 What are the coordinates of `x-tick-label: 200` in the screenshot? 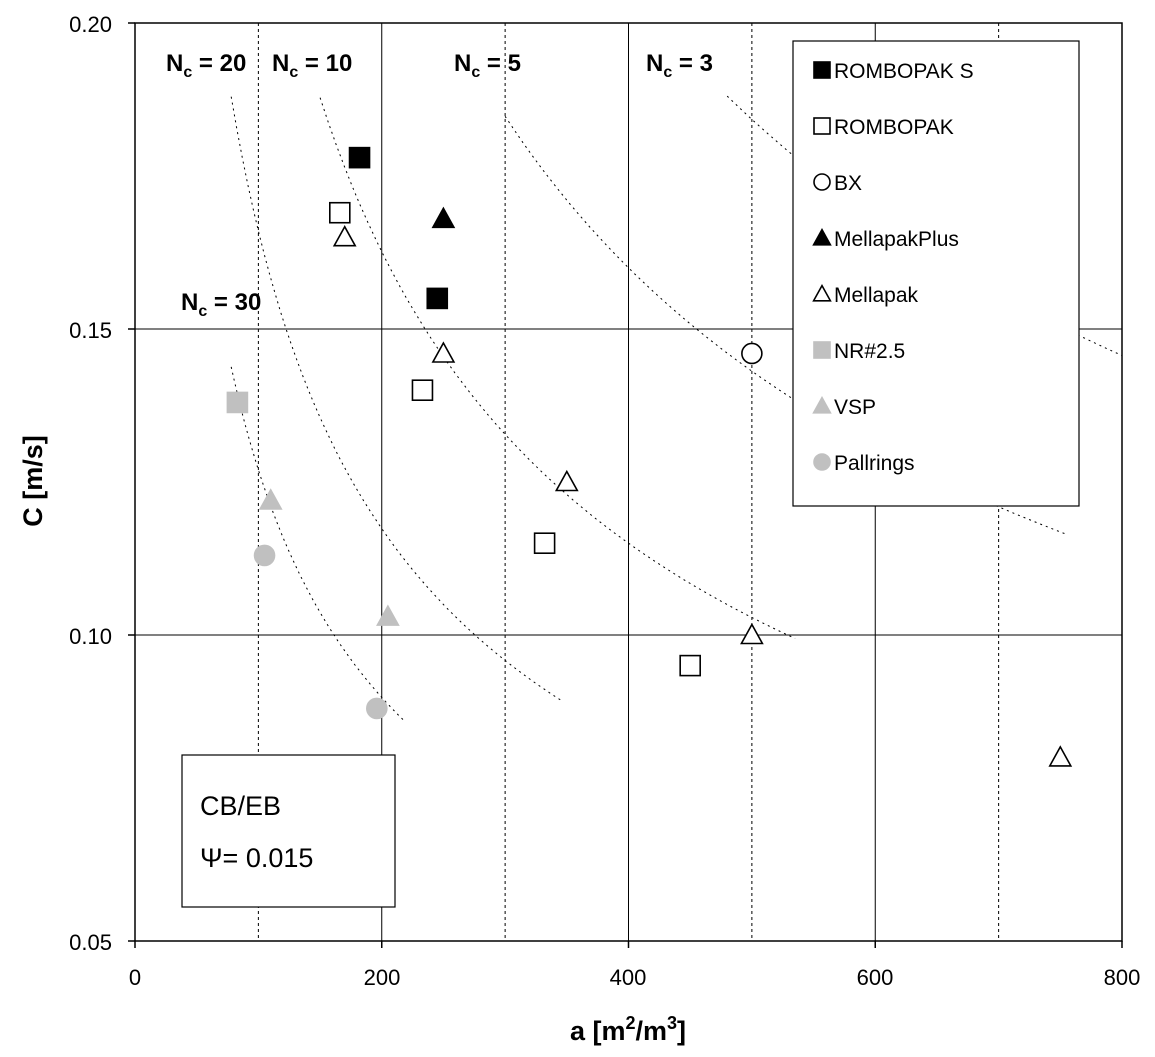 It's located at (382, 977).